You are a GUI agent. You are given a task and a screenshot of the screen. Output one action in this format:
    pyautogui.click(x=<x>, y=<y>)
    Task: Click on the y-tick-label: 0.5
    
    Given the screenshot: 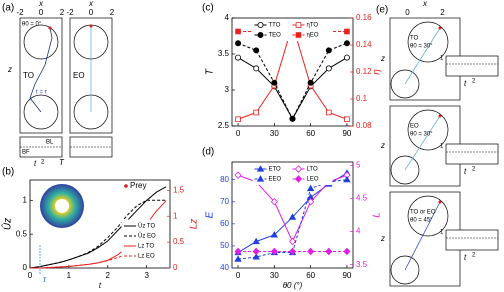 What is the action you would take?
    pyautogui.click(x=22, y=233)
    